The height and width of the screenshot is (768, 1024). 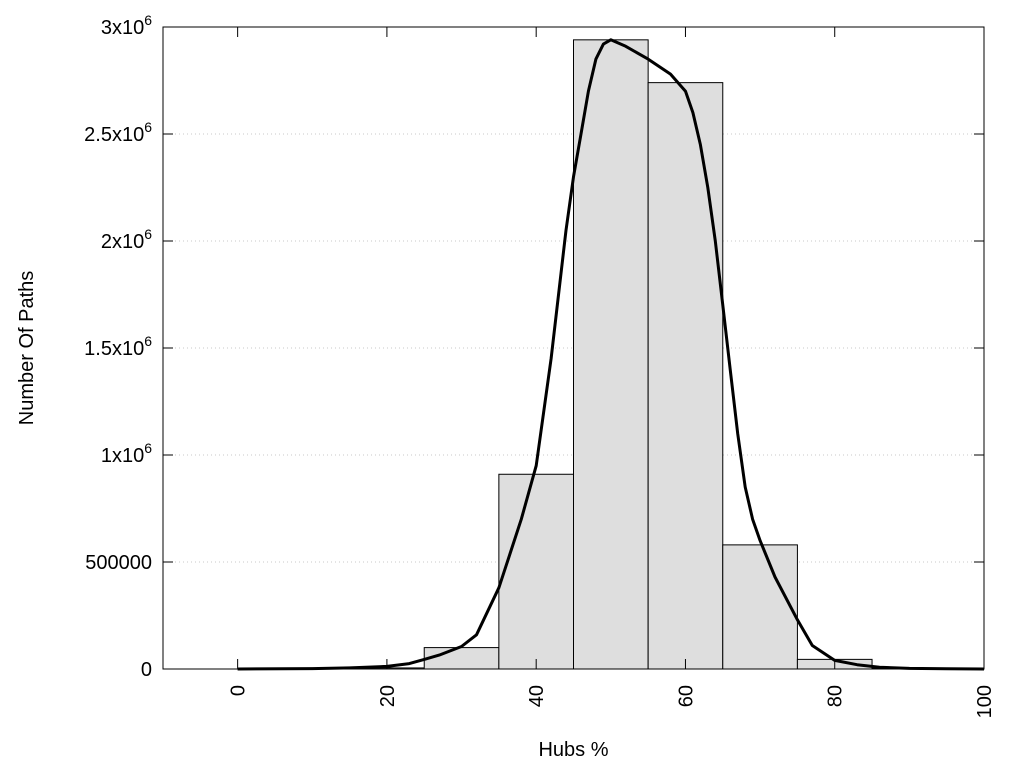 What do you see at coordinates (573, 750) in the screenshot?
I see `x-axis-label: Hubs %` at bounding box center [573, 750].